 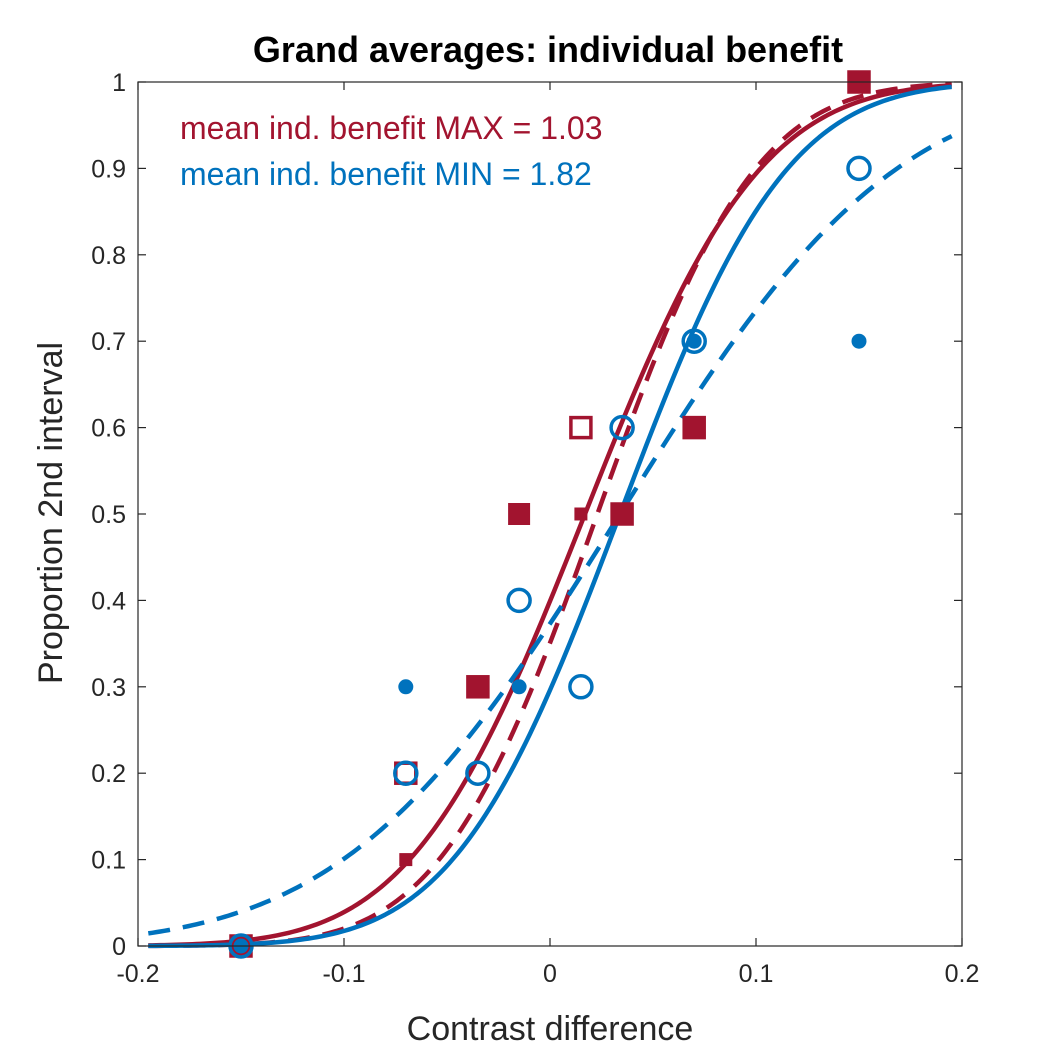 What do you see at coordinates (108, 774) in the screenshot?
I see `y-tick-label: 0.2` at bounding box center [108, 774].